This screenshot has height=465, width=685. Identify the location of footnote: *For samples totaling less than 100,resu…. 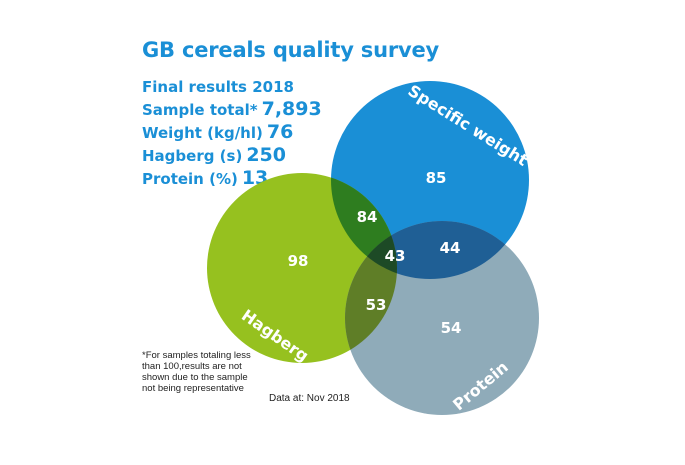
(196, 372).